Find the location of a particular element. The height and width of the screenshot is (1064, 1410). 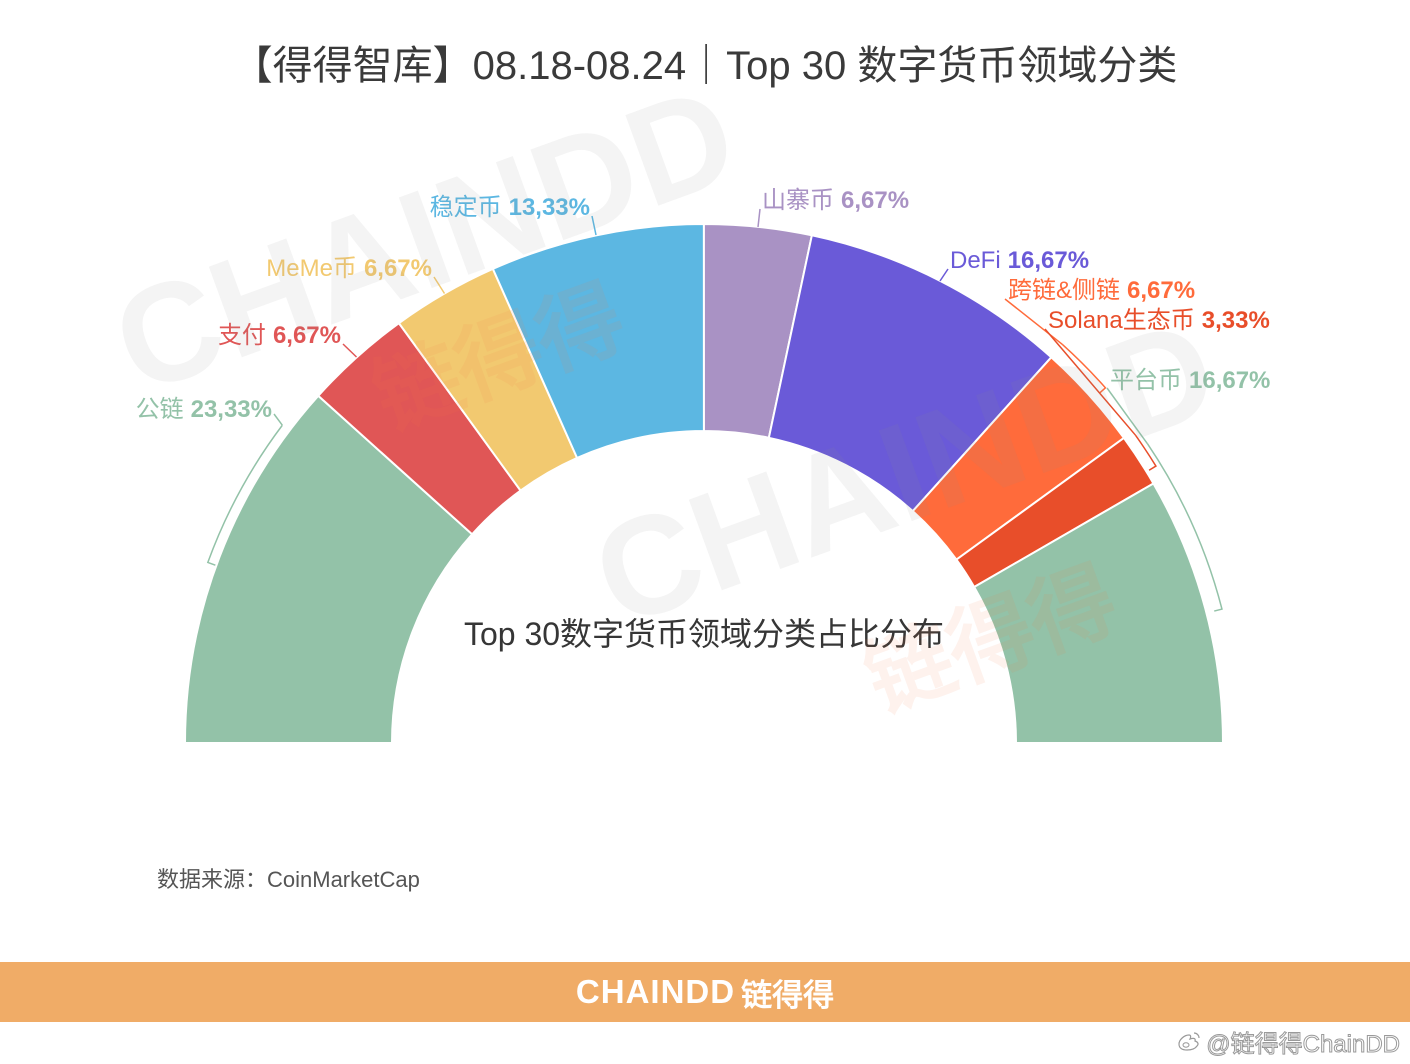

social-watermark-text: @链得得ChainDD is located at coordinates (1303, 1044).